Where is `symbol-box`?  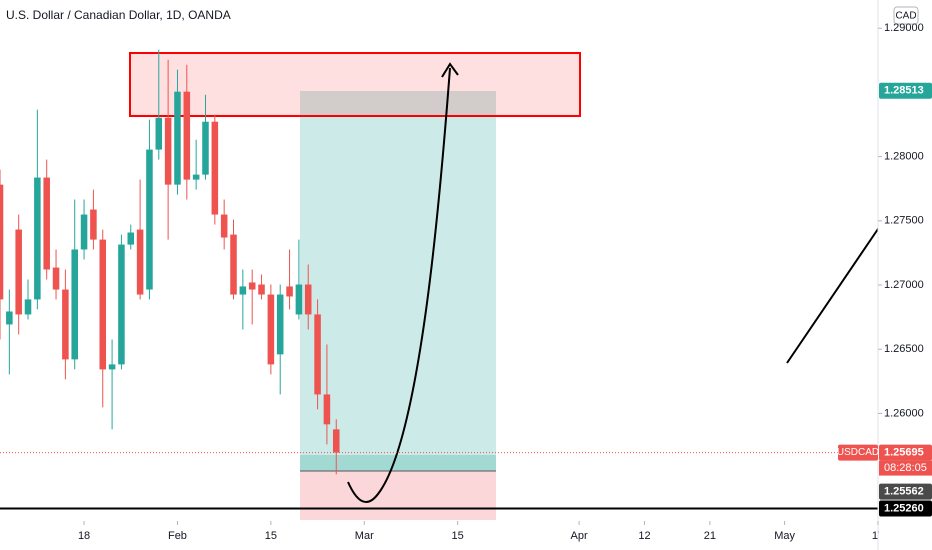
symbol-box is located at coordinates (858, 452).